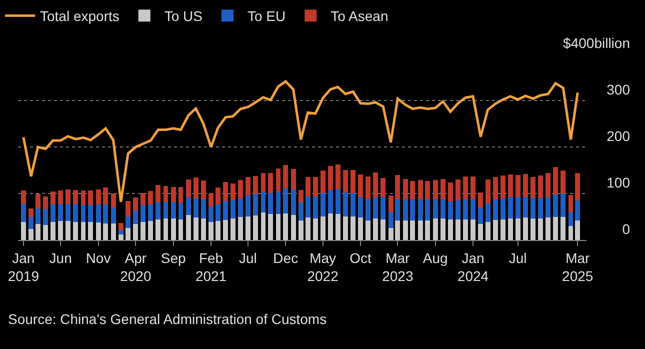 The width and height of the screenshot is (645, 349). What do you see at coordinates (173, 258) in the screenshot?
I see `x-tick-label: Sep` at bounding box center [173, 258].